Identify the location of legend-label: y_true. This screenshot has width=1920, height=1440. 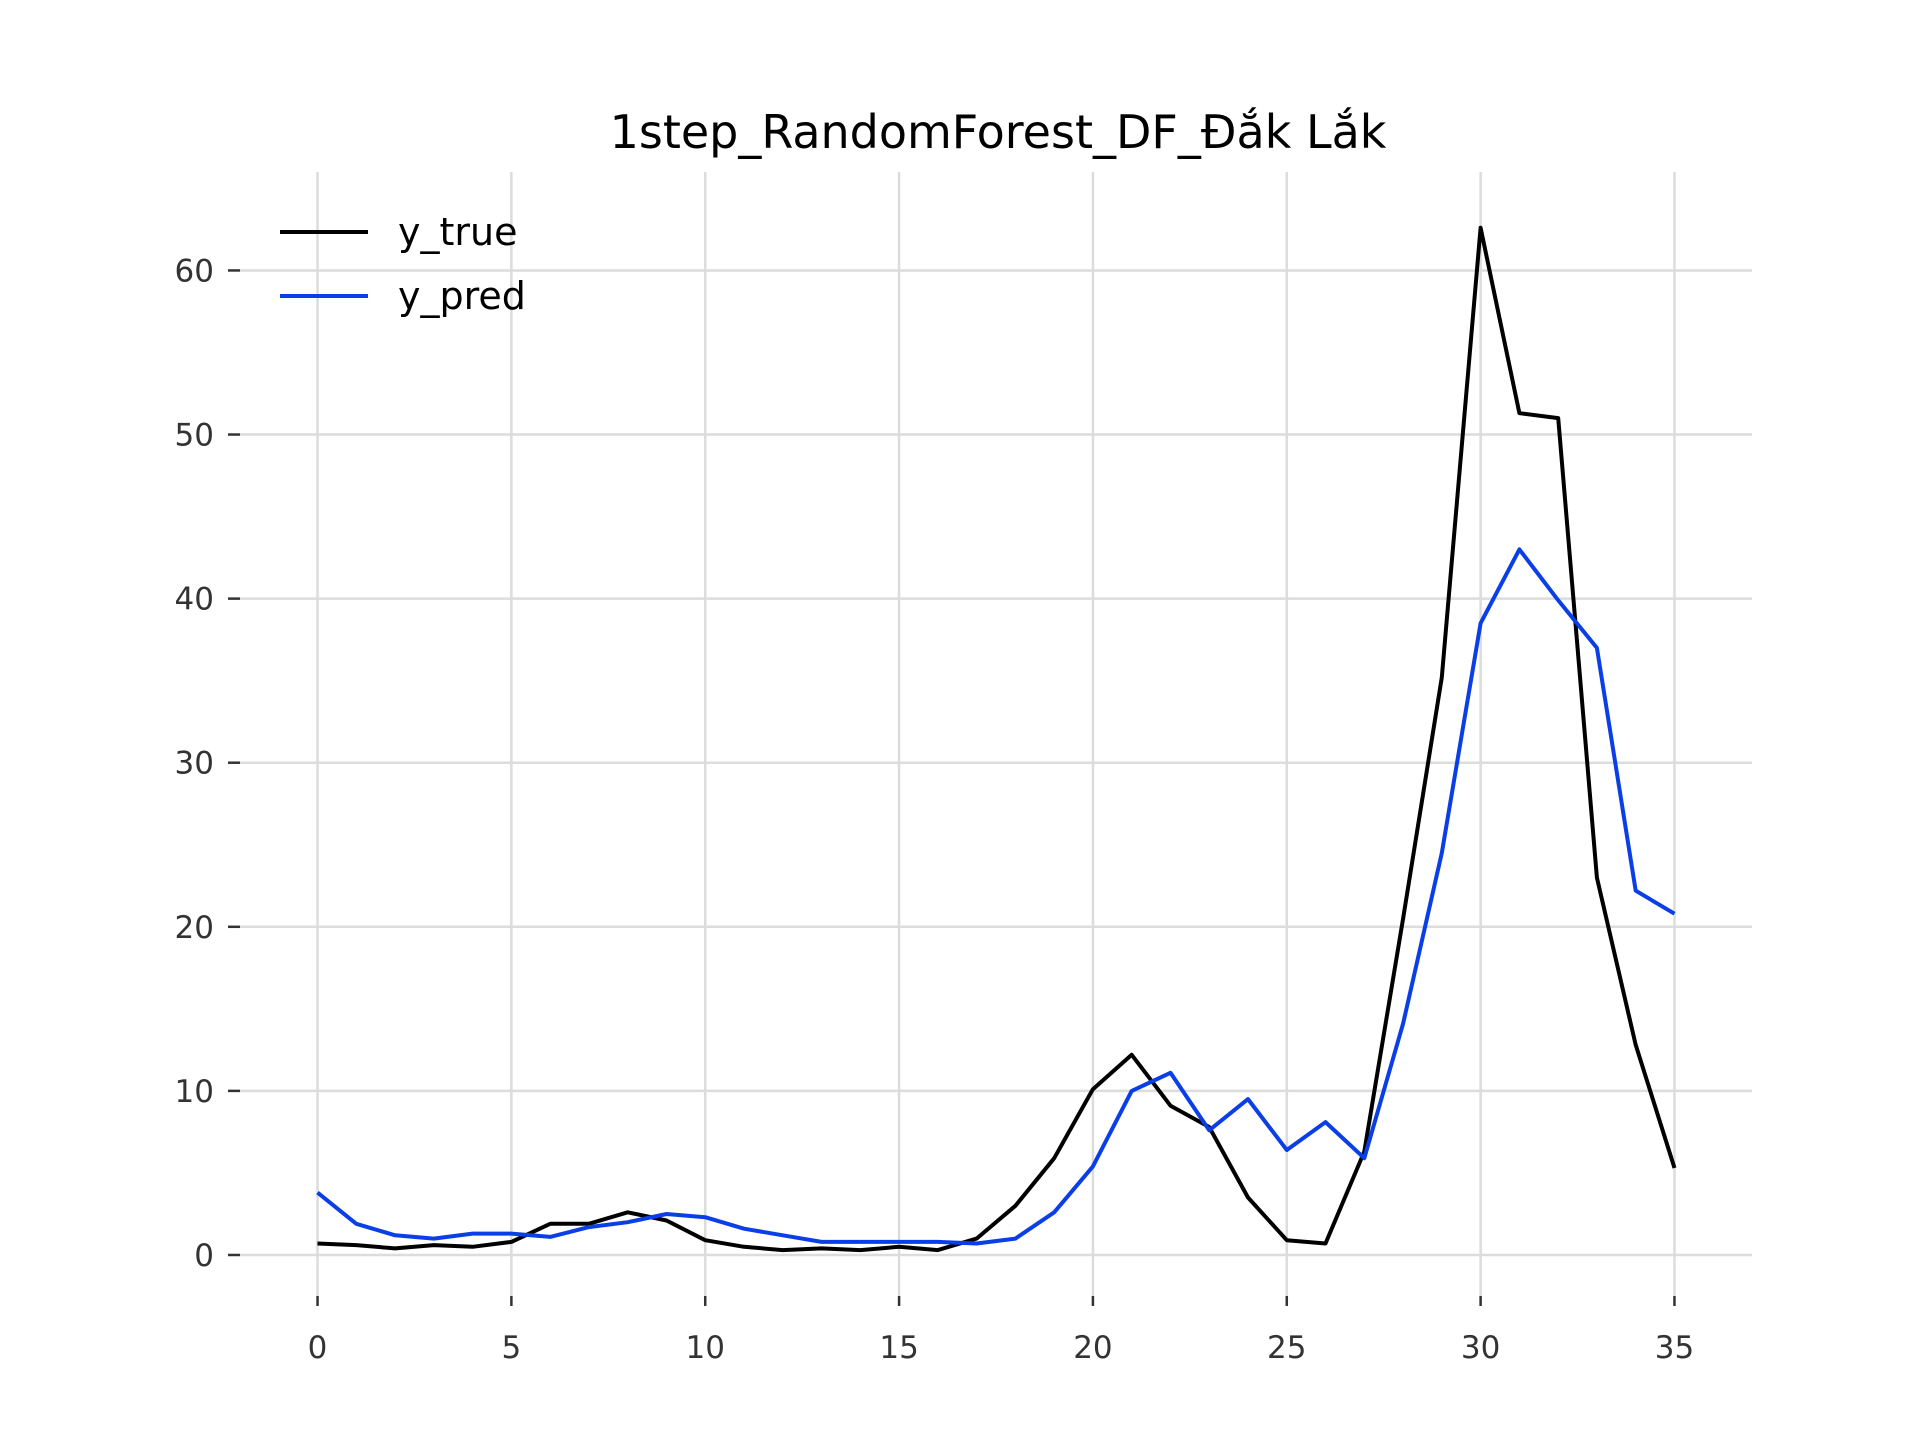
(457, 232).